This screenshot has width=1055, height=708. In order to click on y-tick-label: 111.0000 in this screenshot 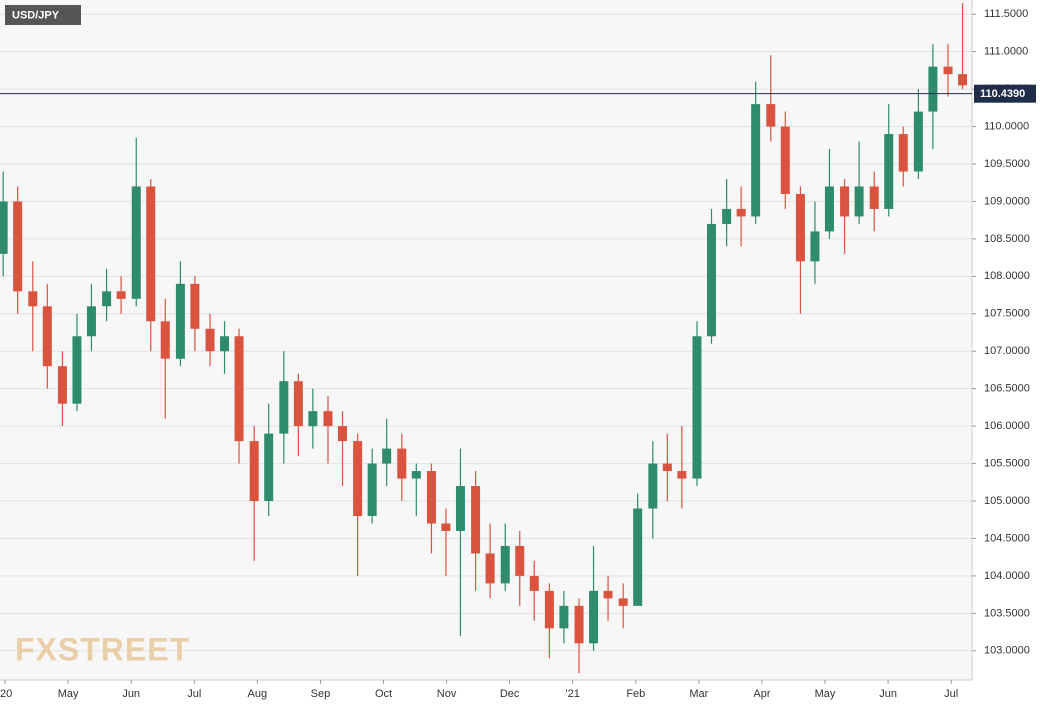, I will do `click(1006, 52)`.